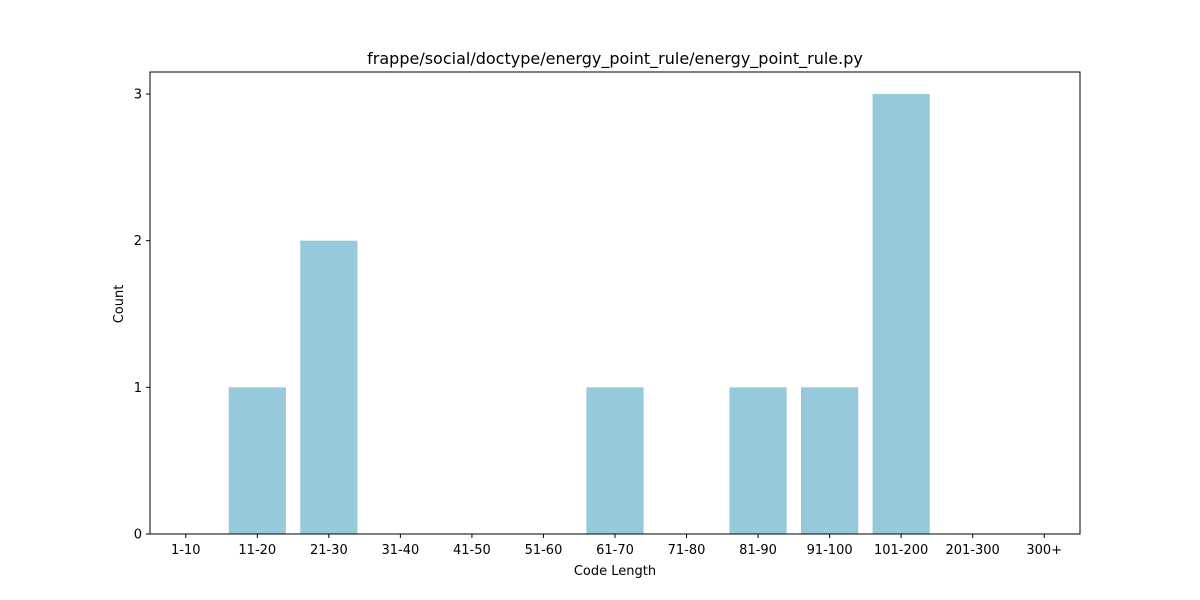  I want to click on x-tick-label: 21-30, so click(329, 550).